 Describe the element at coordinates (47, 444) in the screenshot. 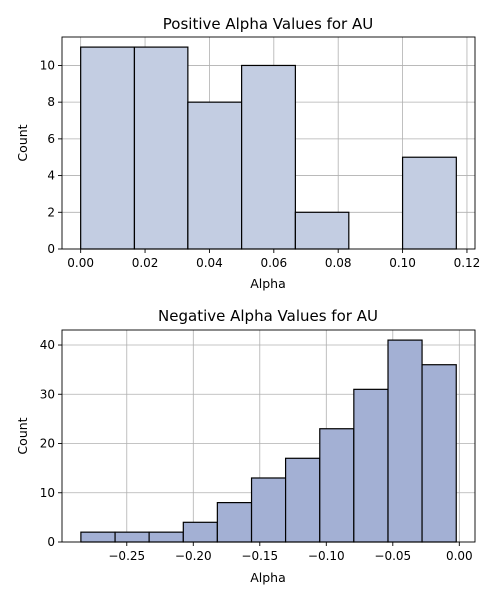

I see `y-tick-label: 20` at that location.